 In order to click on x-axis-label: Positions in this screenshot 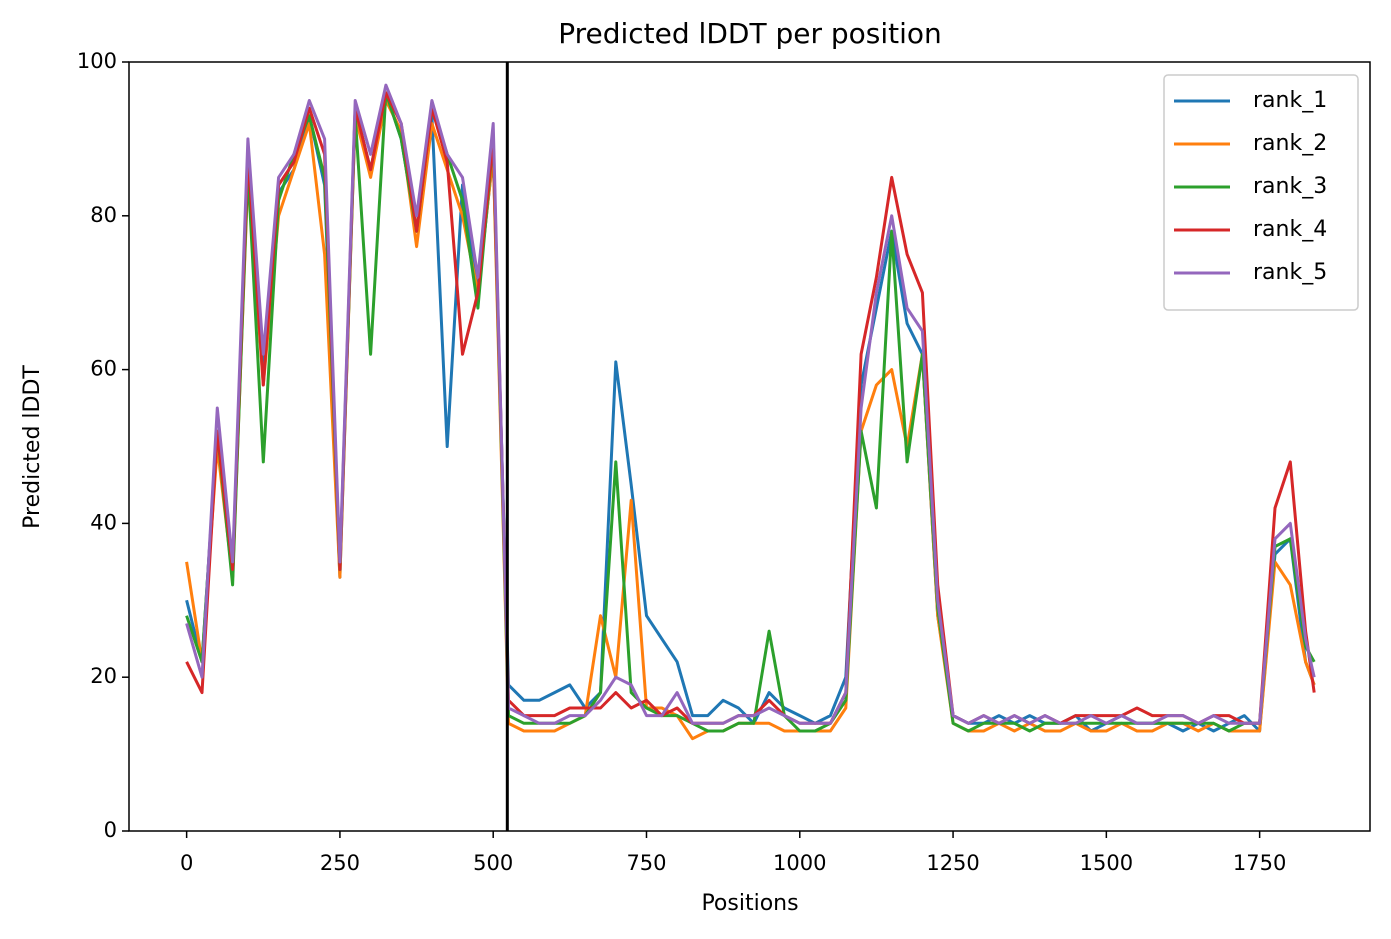, I will do `click(749, 903)`.